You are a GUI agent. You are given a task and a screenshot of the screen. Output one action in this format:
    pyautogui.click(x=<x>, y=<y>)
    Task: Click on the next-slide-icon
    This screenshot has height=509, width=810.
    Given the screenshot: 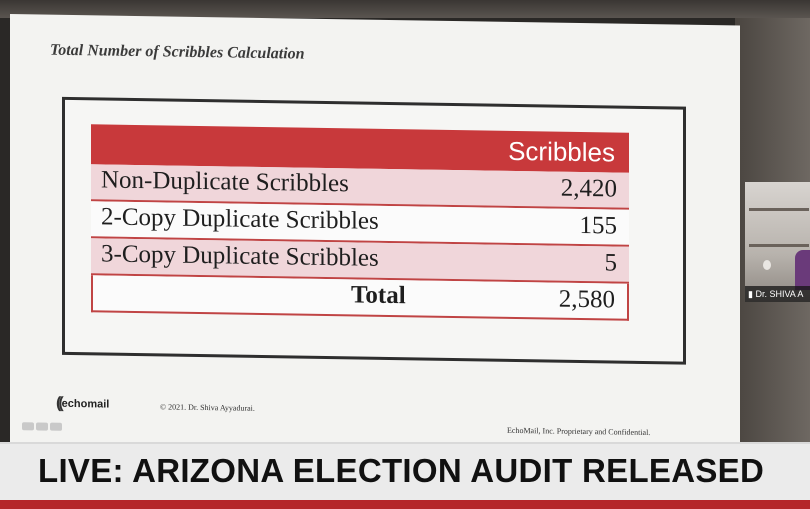 What is the action you would take?
    pyautogui.click(x=56, y=426)
    